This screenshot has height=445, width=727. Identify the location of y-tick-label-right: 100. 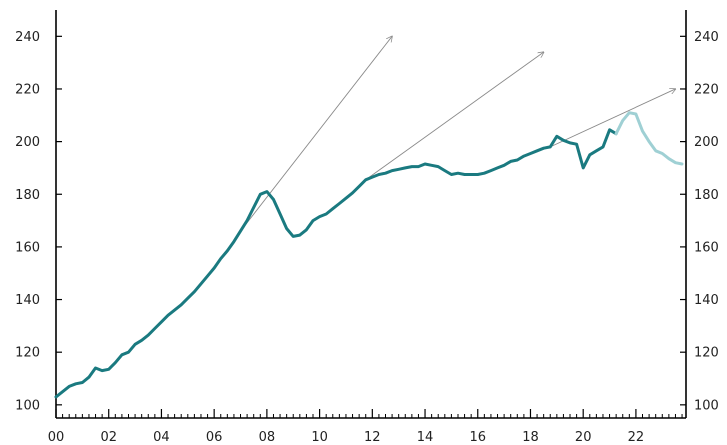
(706, 405).